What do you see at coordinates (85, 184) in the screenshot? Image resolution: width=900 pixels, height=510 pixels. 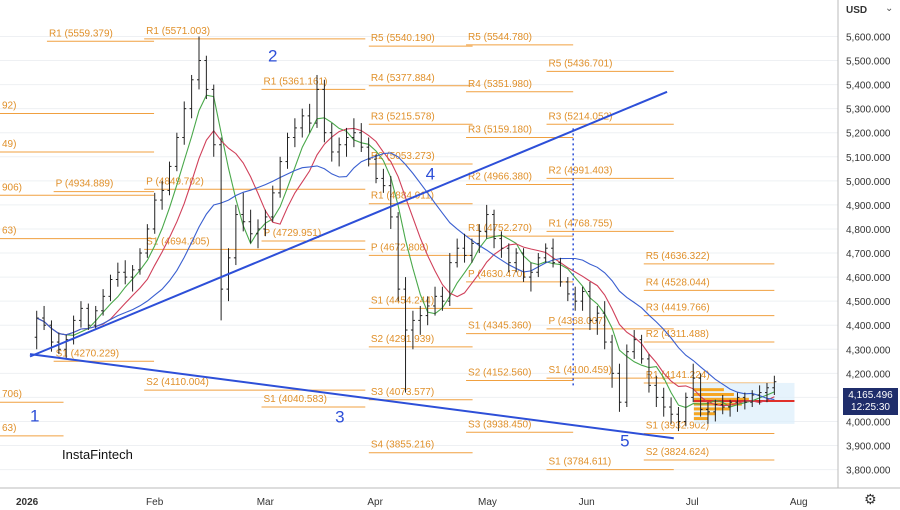 I see `pivot-label: P (4934.889)` at bounding box center [85, 184].